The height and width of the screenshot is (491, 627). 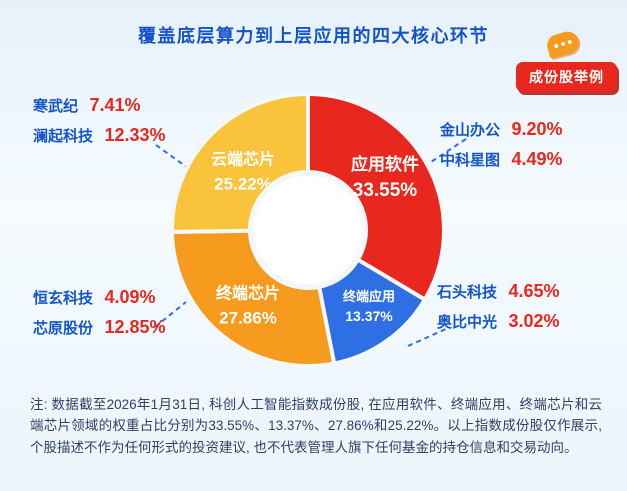 I want to click on holdings-top-right: 金山办公 9.20% 中科星图 4.49%, so click(x=501, y=149).